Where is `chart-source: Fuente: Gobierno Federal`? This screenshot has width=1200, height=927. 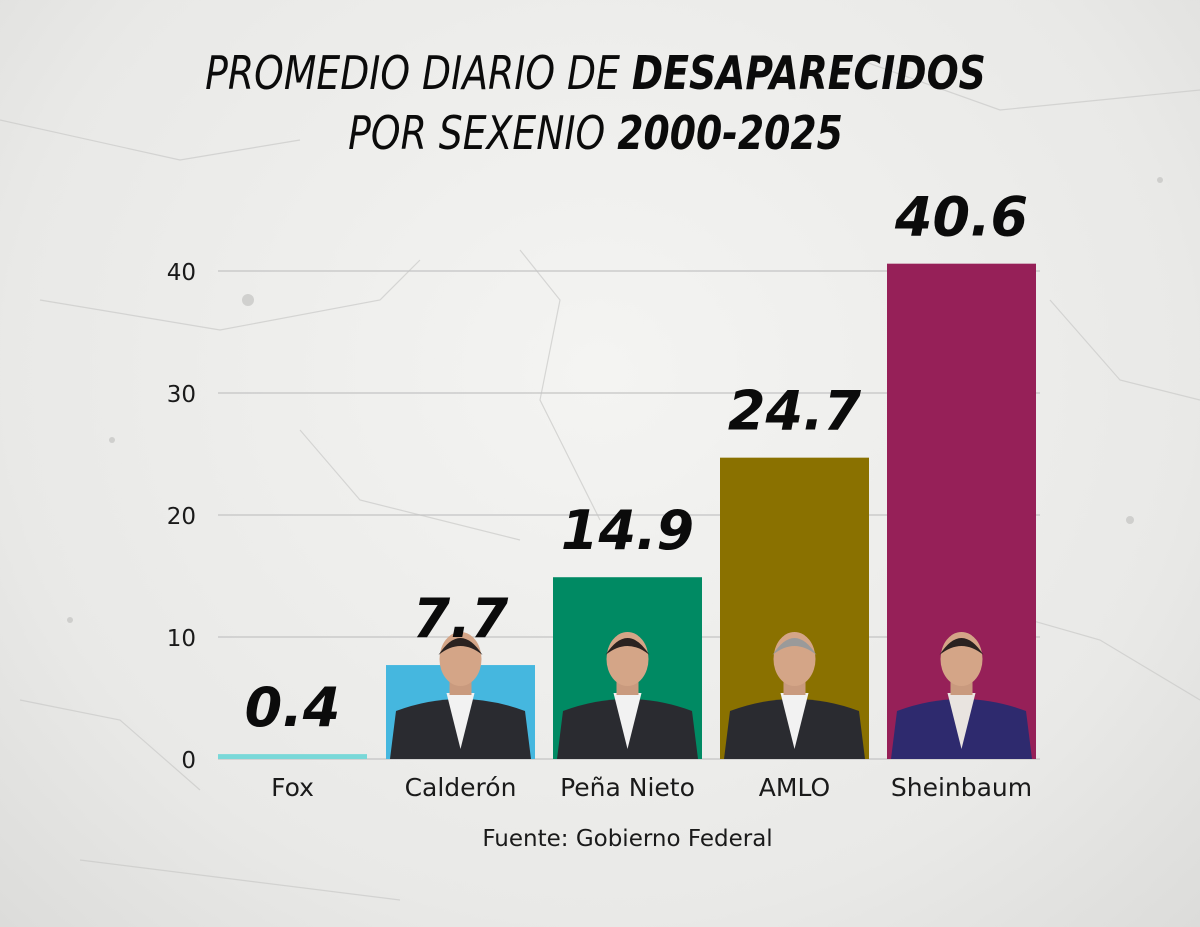 chart-source: Fuente: Gobierno Federal is located at coordinates (627, 839).